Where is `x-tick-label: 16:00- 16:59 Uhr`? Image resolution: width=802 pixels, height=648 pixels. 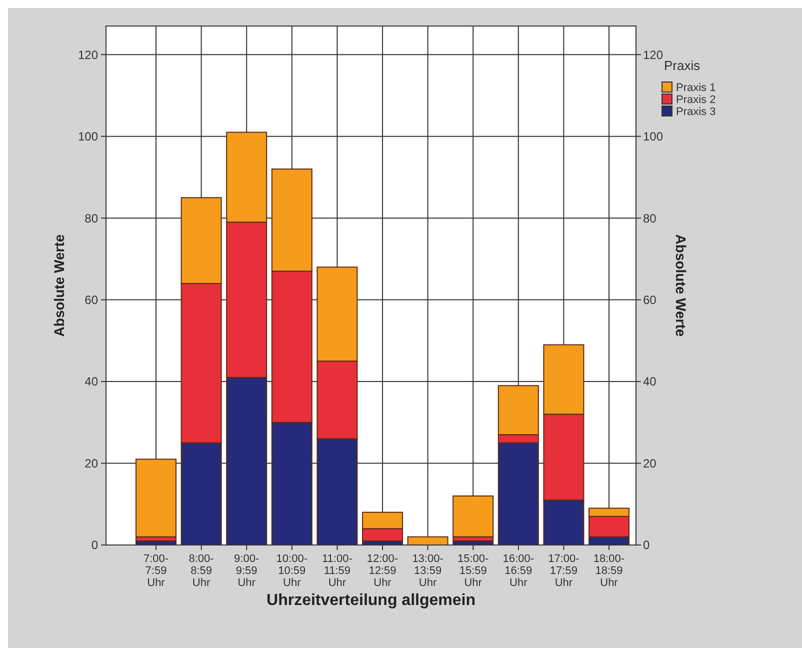 x-tick-label: 16:00- 16:59 Uhr is located at coordinates (518, 571).